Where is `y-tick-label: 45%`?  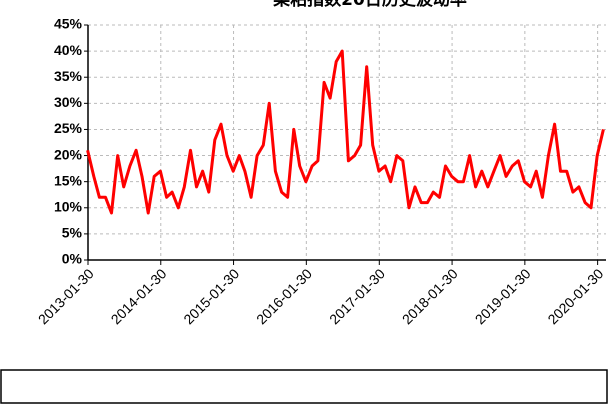
y-tick-label: 45% is located at coordinates (68, 24).